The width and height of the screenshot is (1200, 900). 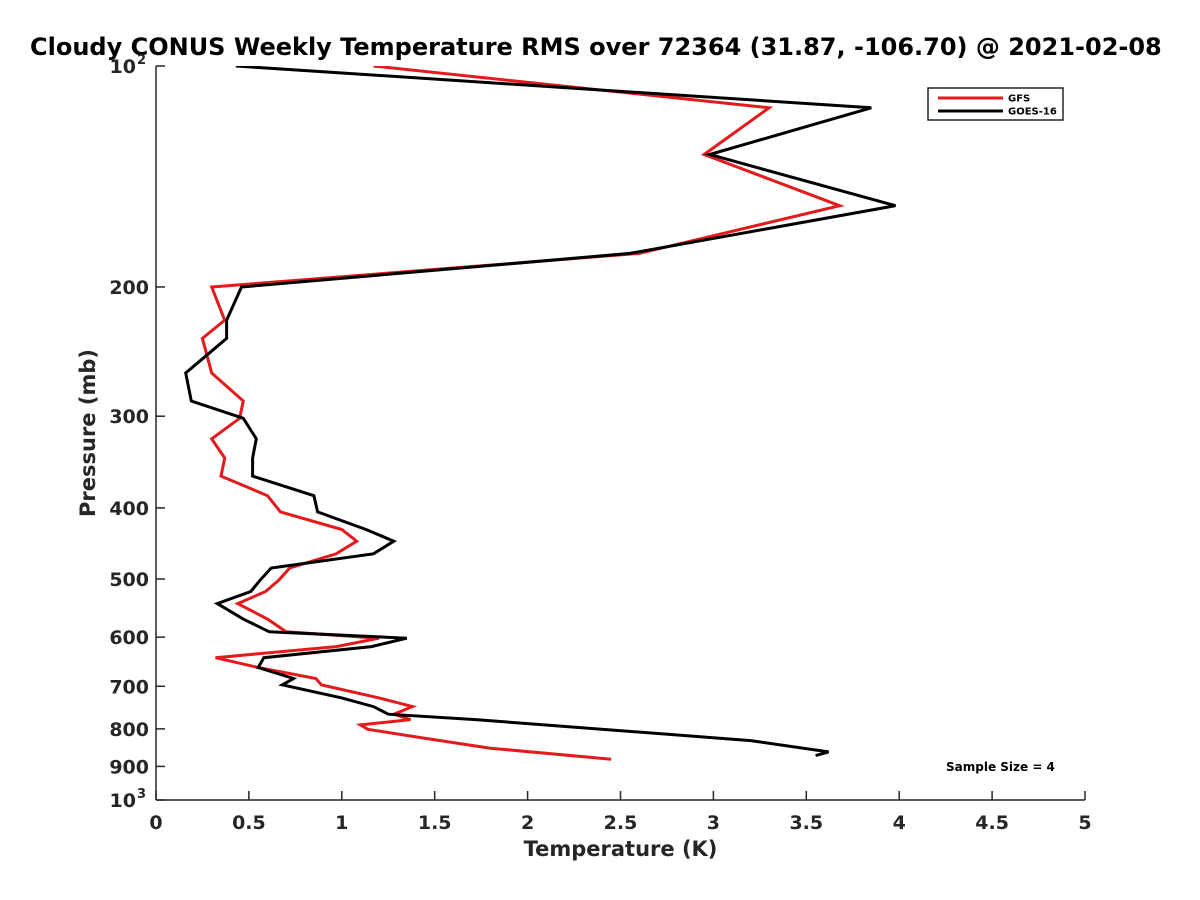 I want to click on y-tick-label: 200, so click(x=129, y=288).